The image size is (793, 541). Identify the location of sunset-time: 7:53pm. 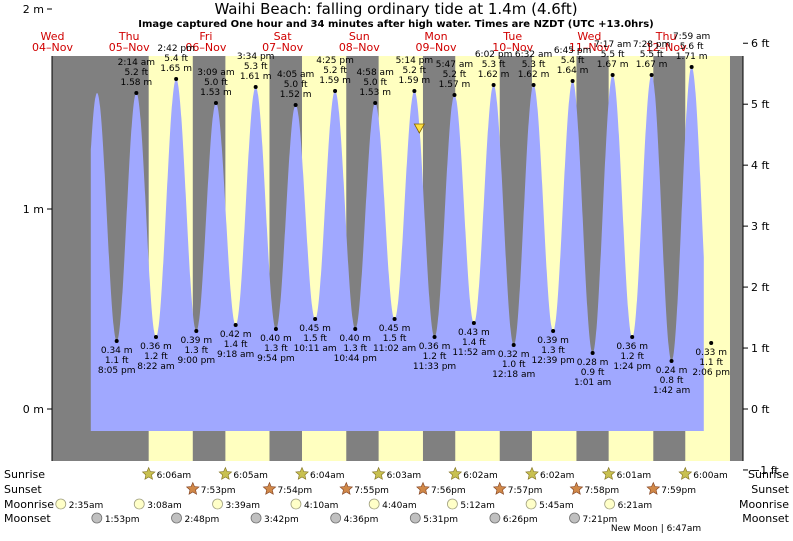
(218, 491).